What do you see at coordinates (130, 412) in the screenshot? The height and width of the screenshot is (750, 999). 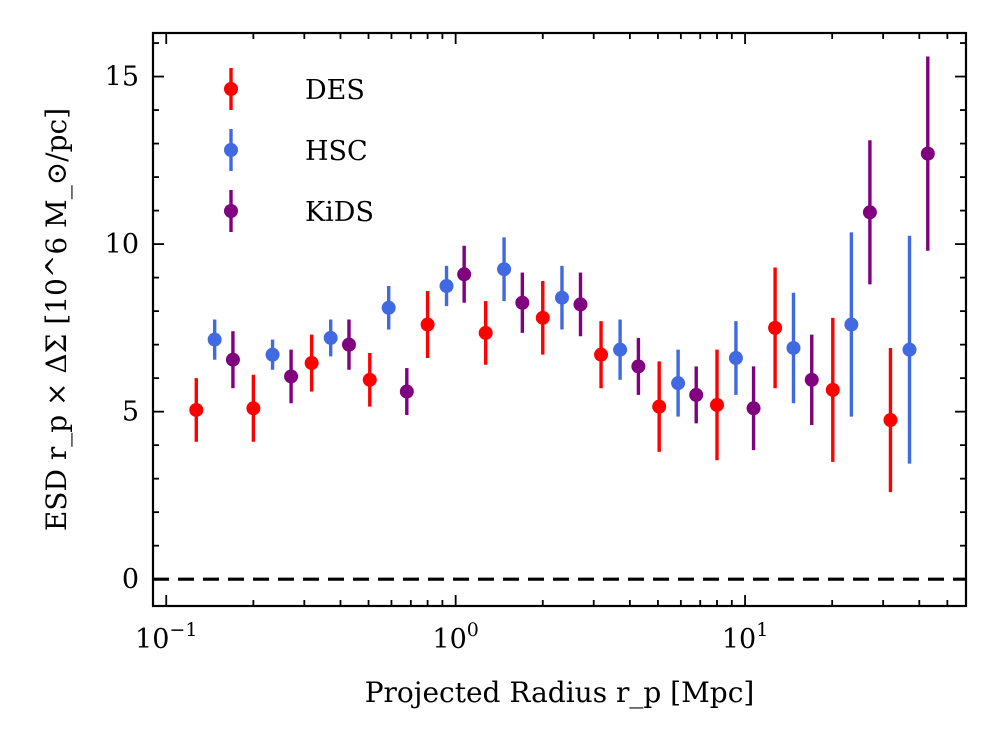 I see `y-tick-label: 5` at bounding box center [130, 412].